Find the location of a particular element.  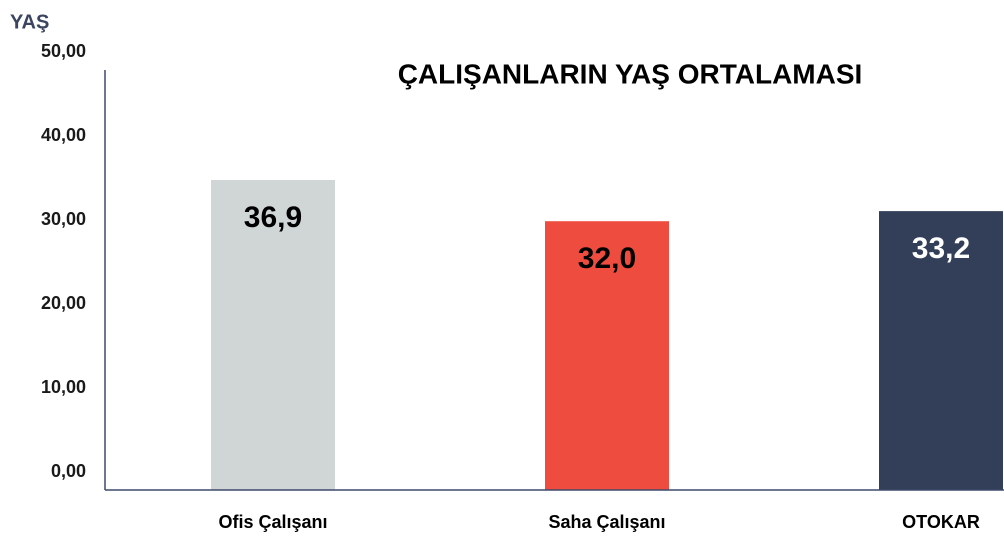

y-tick-label: 0,00 is located at coordinates (68, 471).